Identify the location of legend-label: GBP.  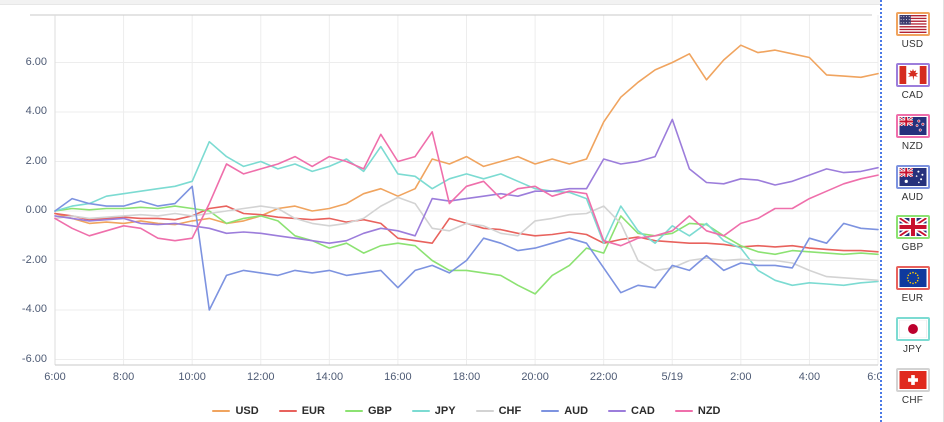
(379, 411).